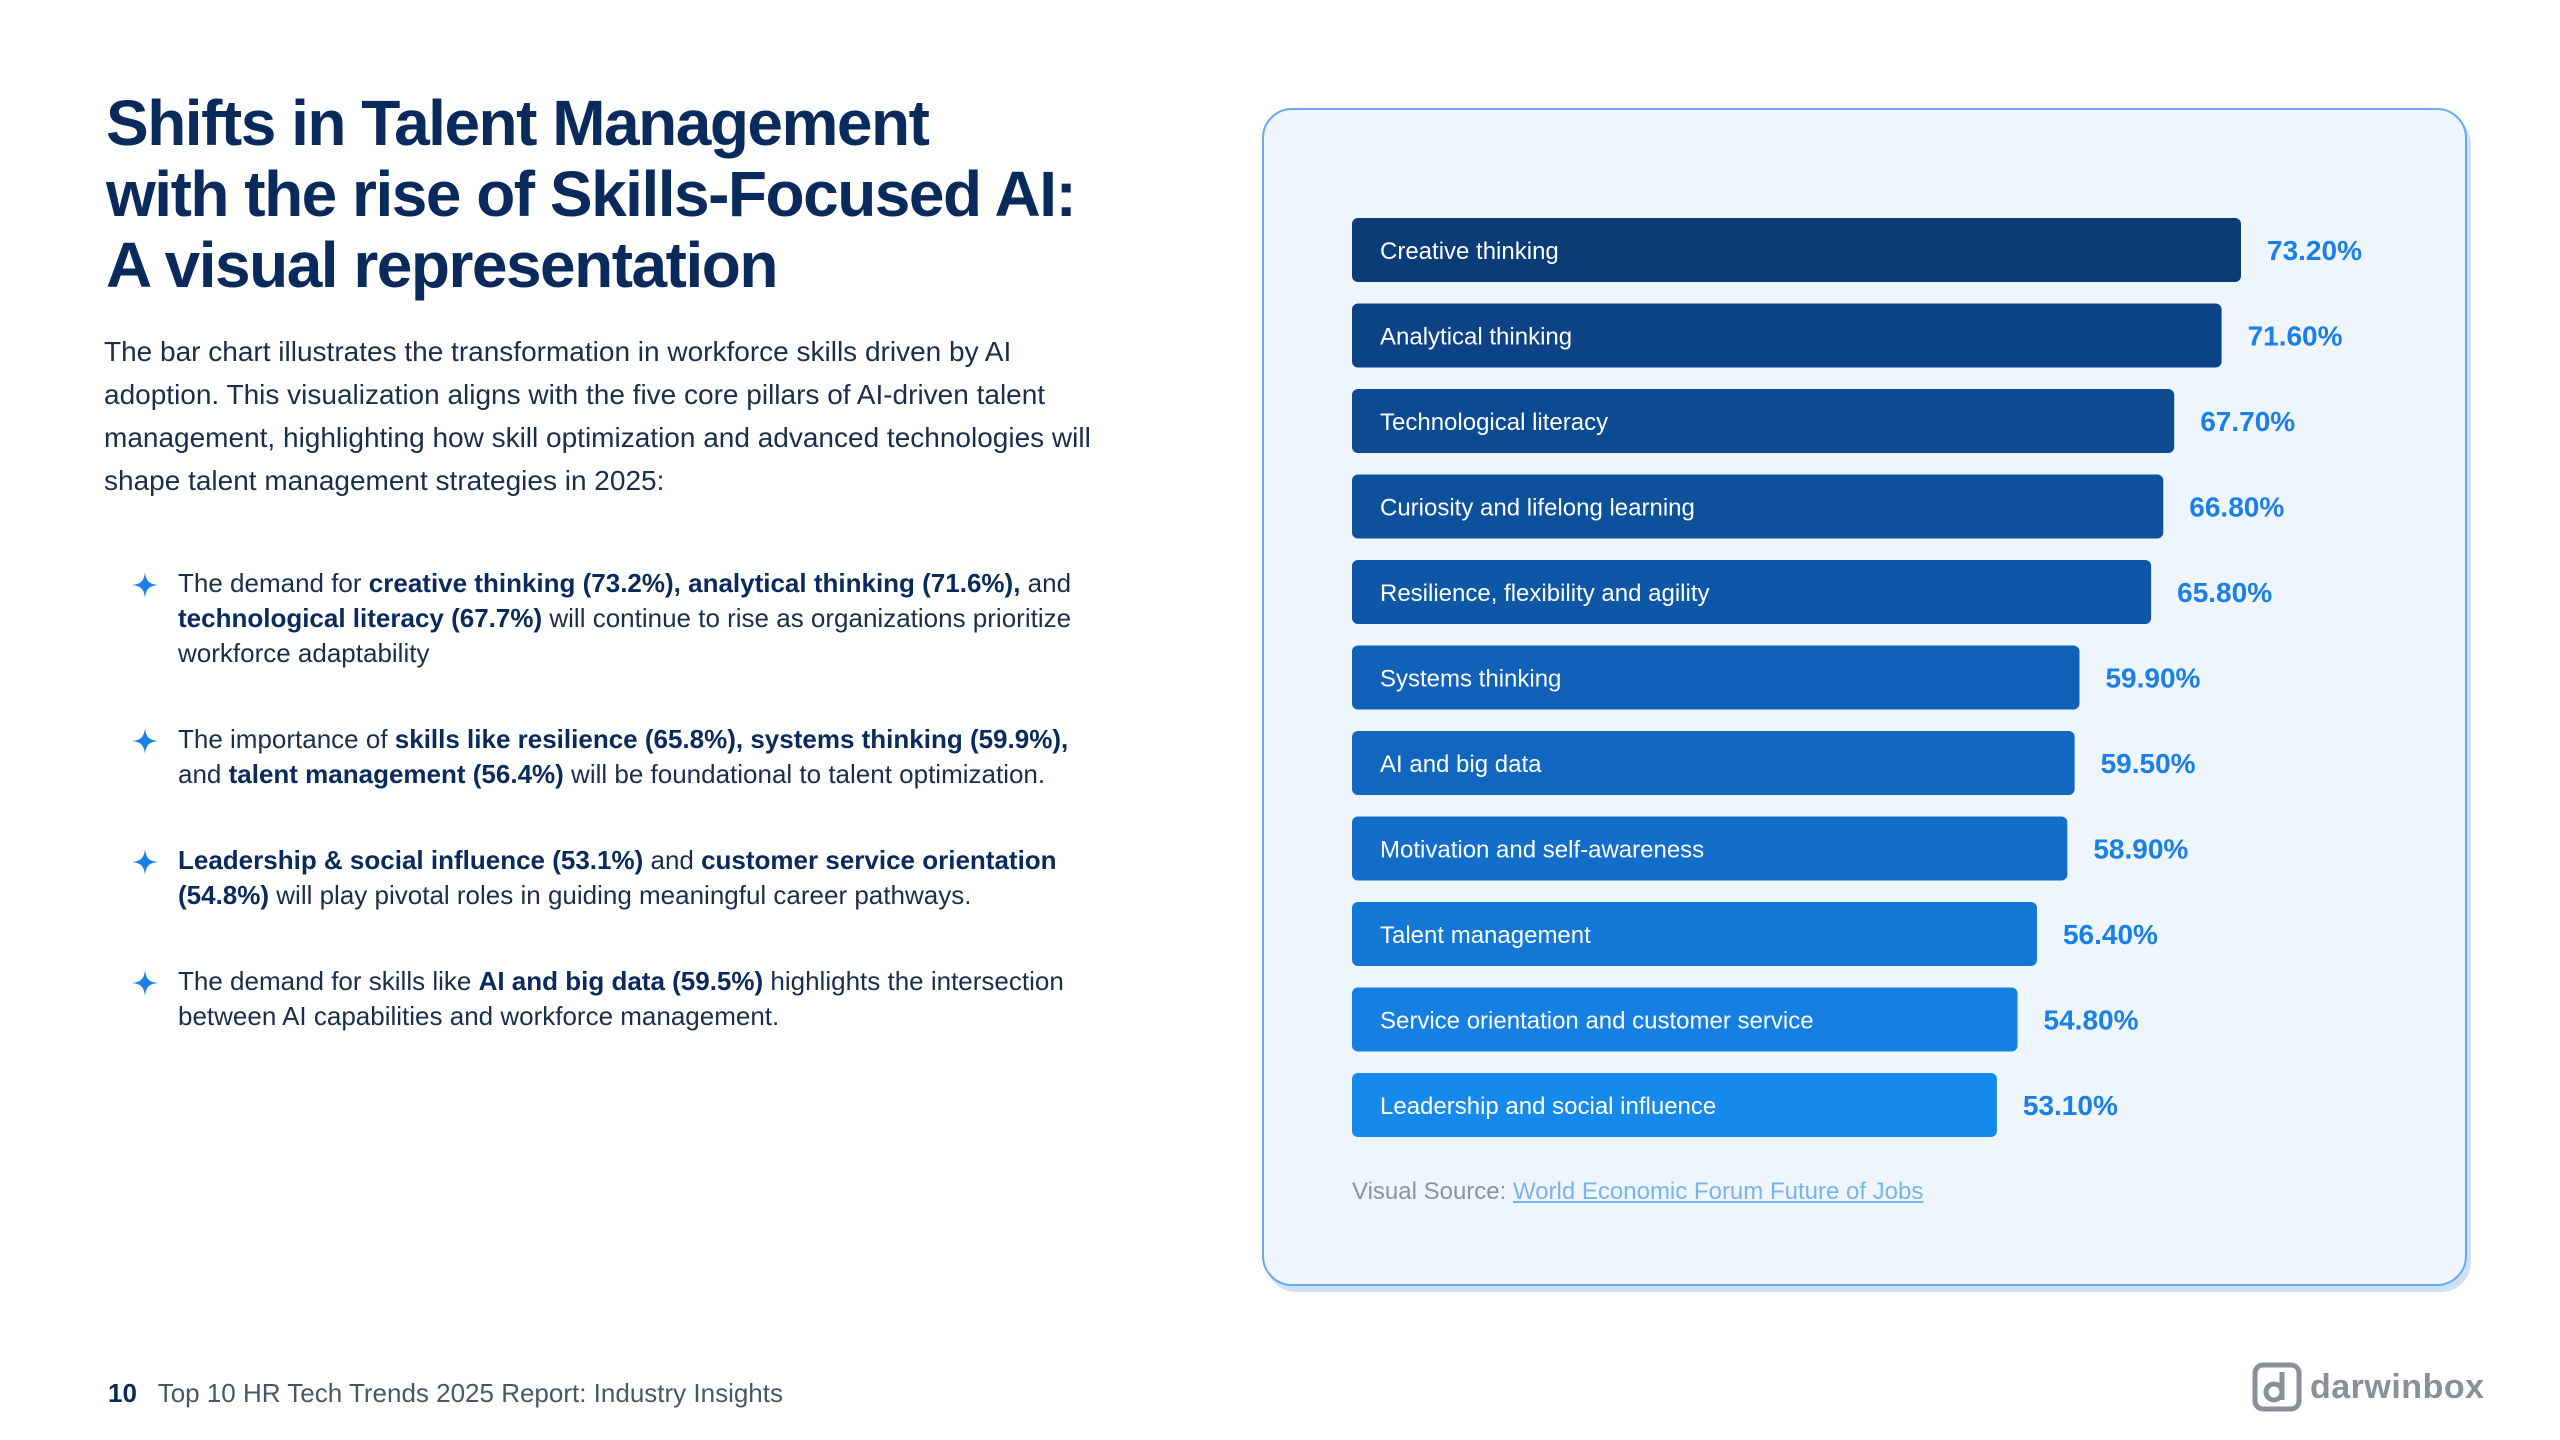 This screenshot has width=2560, height=1440. Describe the element at coordinates (2140, 849) in the screenshot. I see `bar-value-label: 58.90%` at that location.